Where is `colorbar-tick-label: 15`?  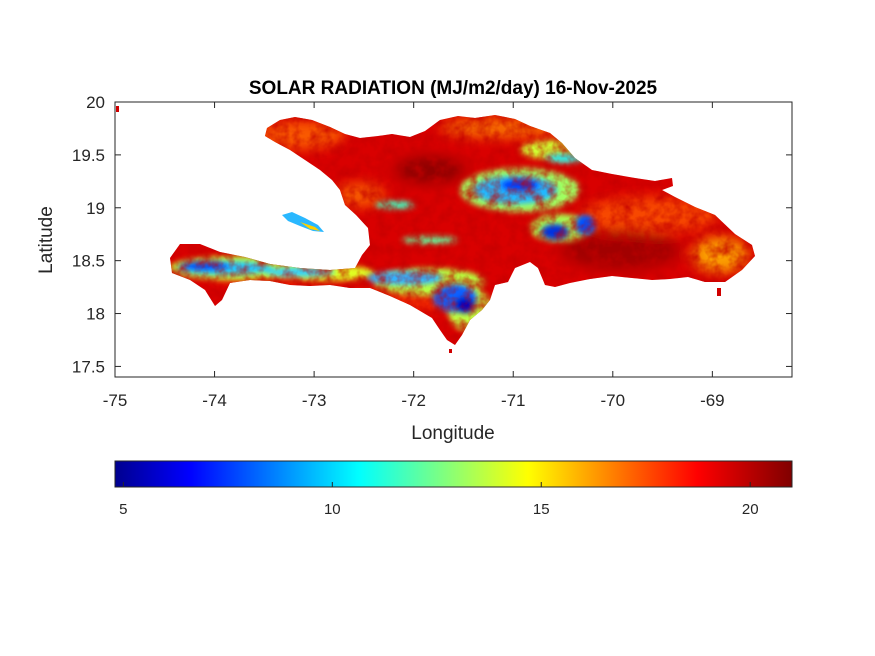 colorbar-tick-label: 15 is located at coordinates (541, 509).